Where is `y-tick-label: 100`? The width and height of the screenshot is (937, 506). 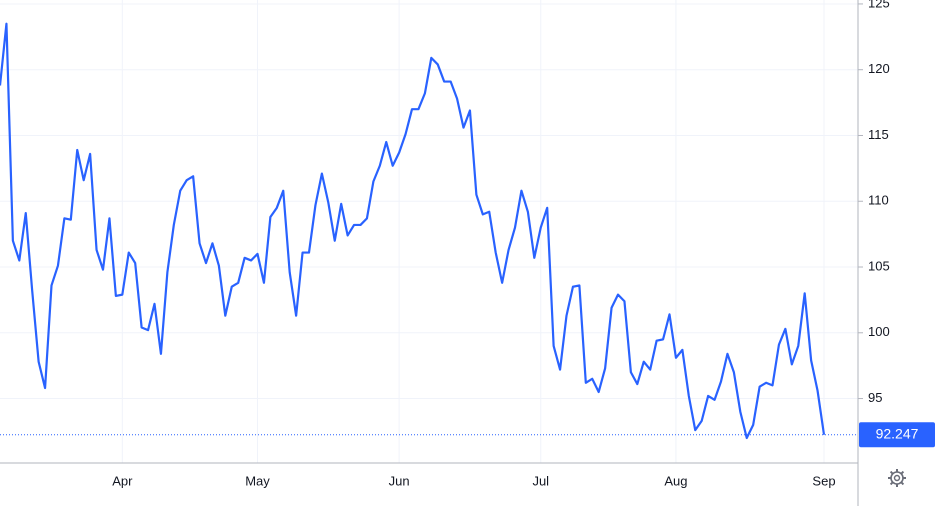 y-tick-label: 100 is located at coordinates (879, 331).